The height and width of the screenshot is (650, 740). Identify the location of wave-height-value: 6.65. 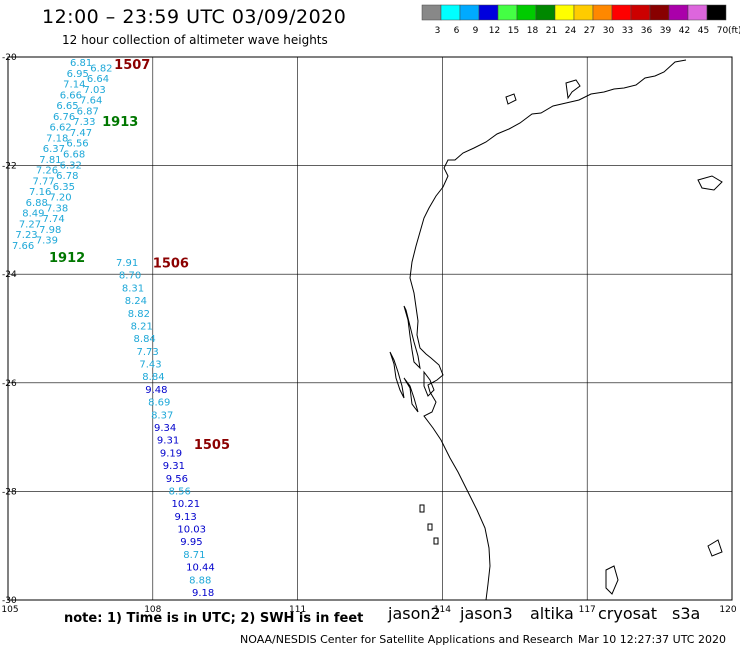
(67, 106).